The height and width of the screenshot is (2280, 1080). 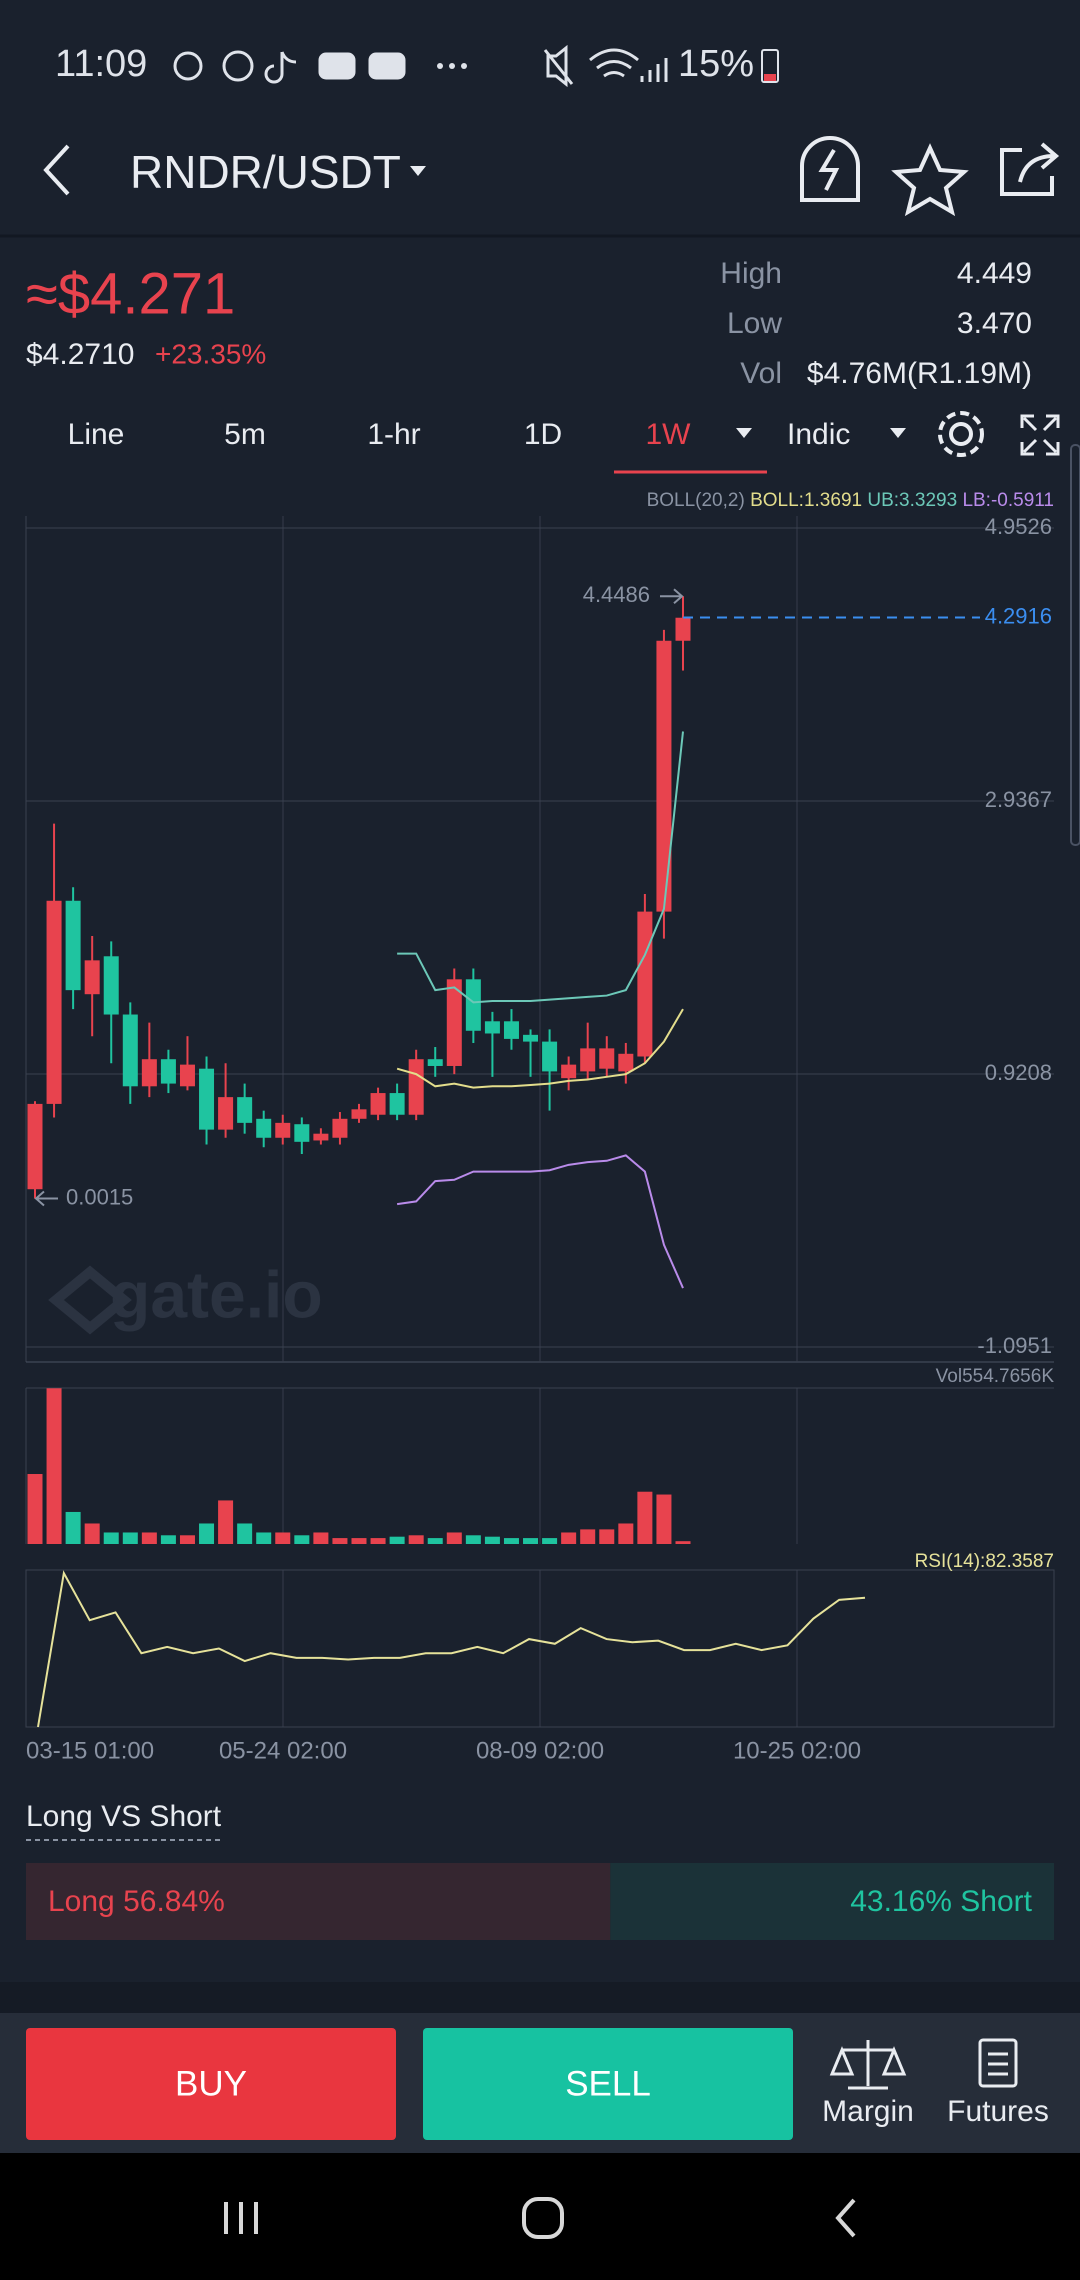 What do you see at coordinates (543, 2218) in the screenshot?
I see `nav-home` at bounding box center [543, 2218].